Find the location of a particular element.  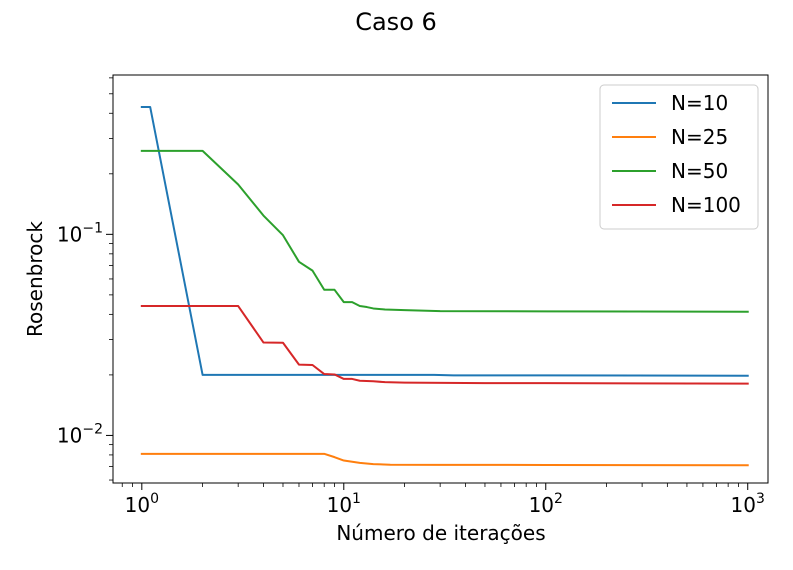

legend-label: N=10 is located at coordinates (699, 103).